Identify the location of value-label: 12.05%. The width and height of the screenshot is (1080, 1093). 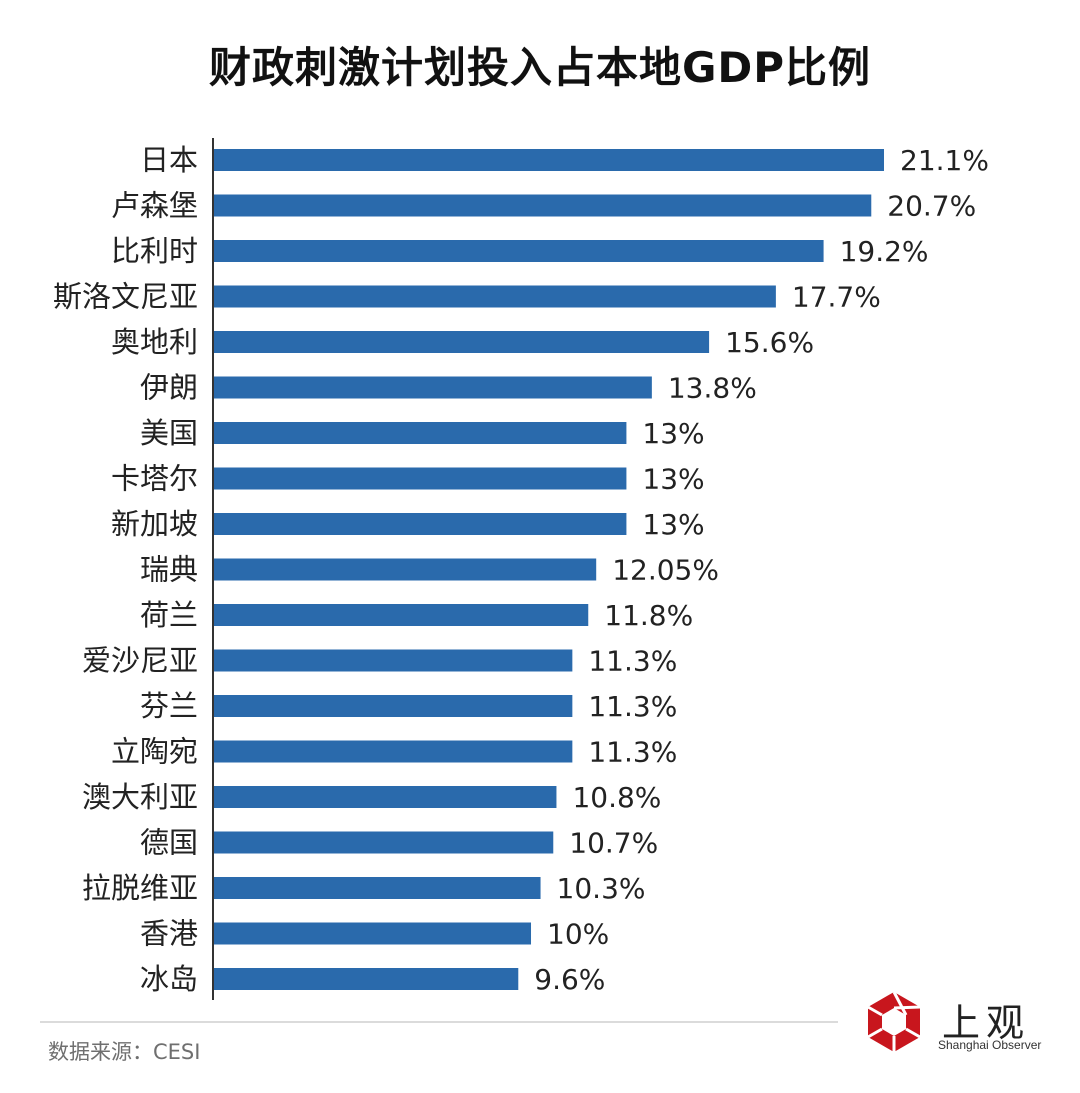
(665, 570).